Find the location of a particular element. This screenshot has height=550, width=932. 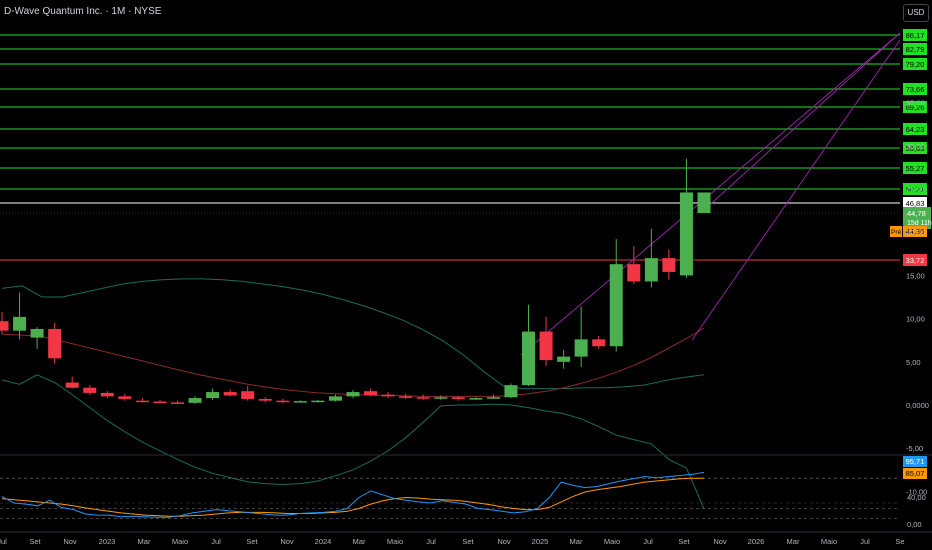

resistance-price-label: 79,20 is located at coordinates (915, 64).